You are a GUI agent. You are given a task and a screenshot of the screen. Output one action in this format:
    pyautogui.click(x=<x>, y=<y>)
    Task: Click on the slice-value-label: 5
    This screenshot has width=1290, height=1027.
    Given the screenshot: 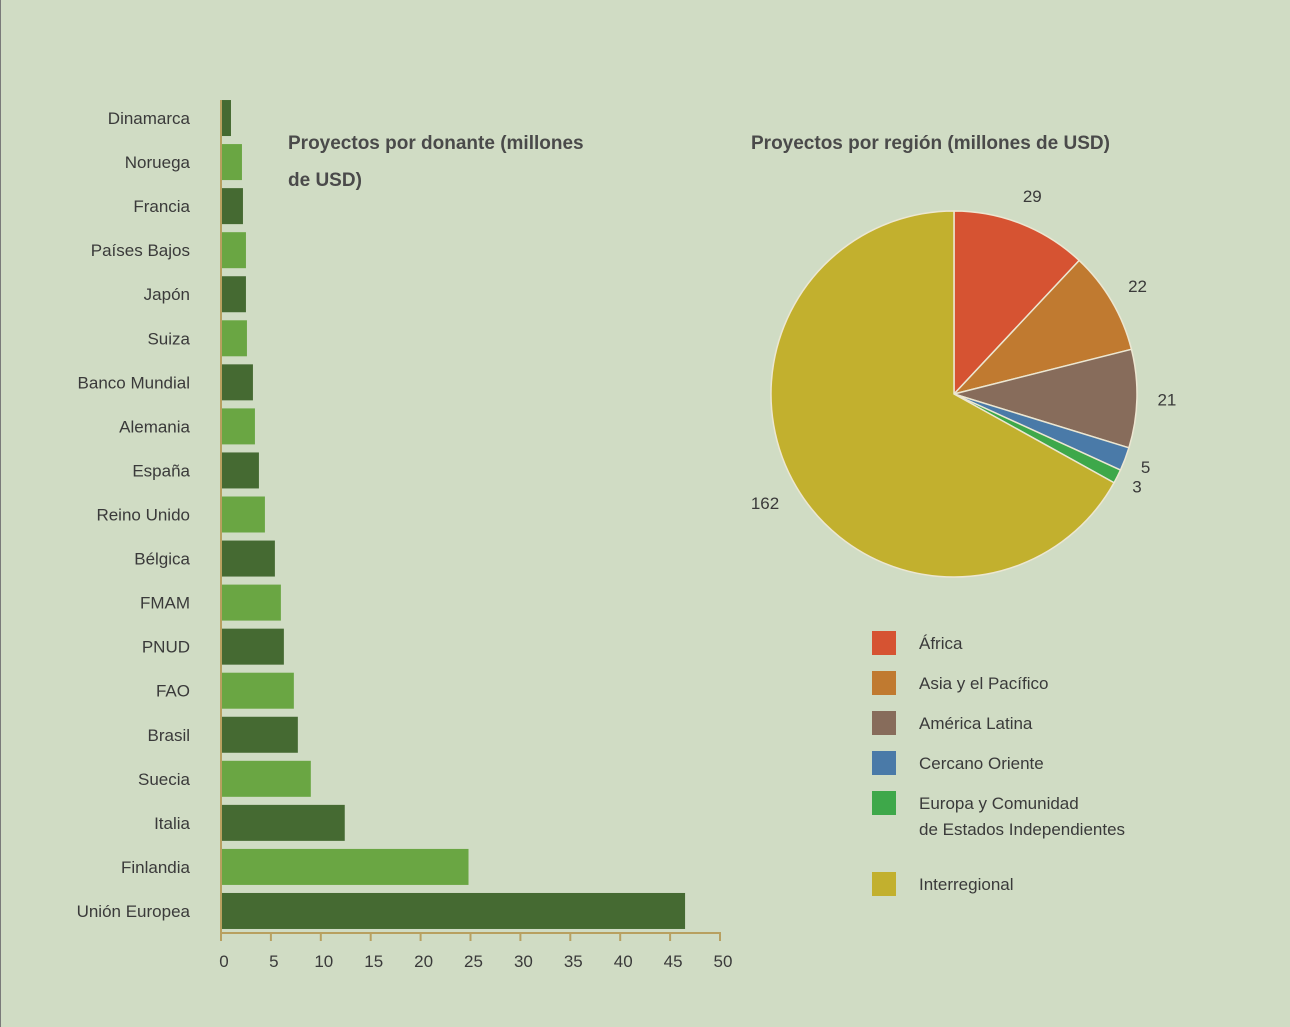 What is the action you would take?
    pyautogui.click(x=1145, y=467)
    